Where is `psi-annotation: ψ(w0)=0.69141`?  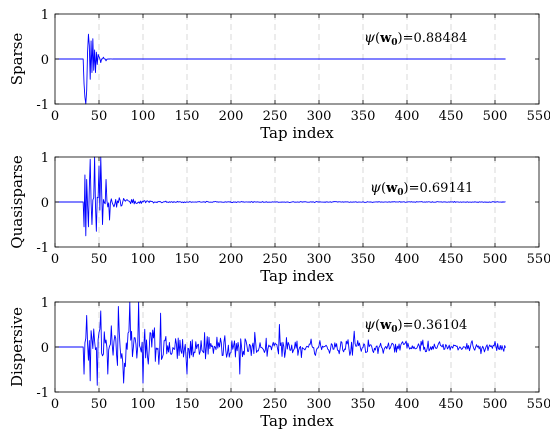 psi-annotation: ψ(w0)=0.69141 is located at coordinates (421, 189).